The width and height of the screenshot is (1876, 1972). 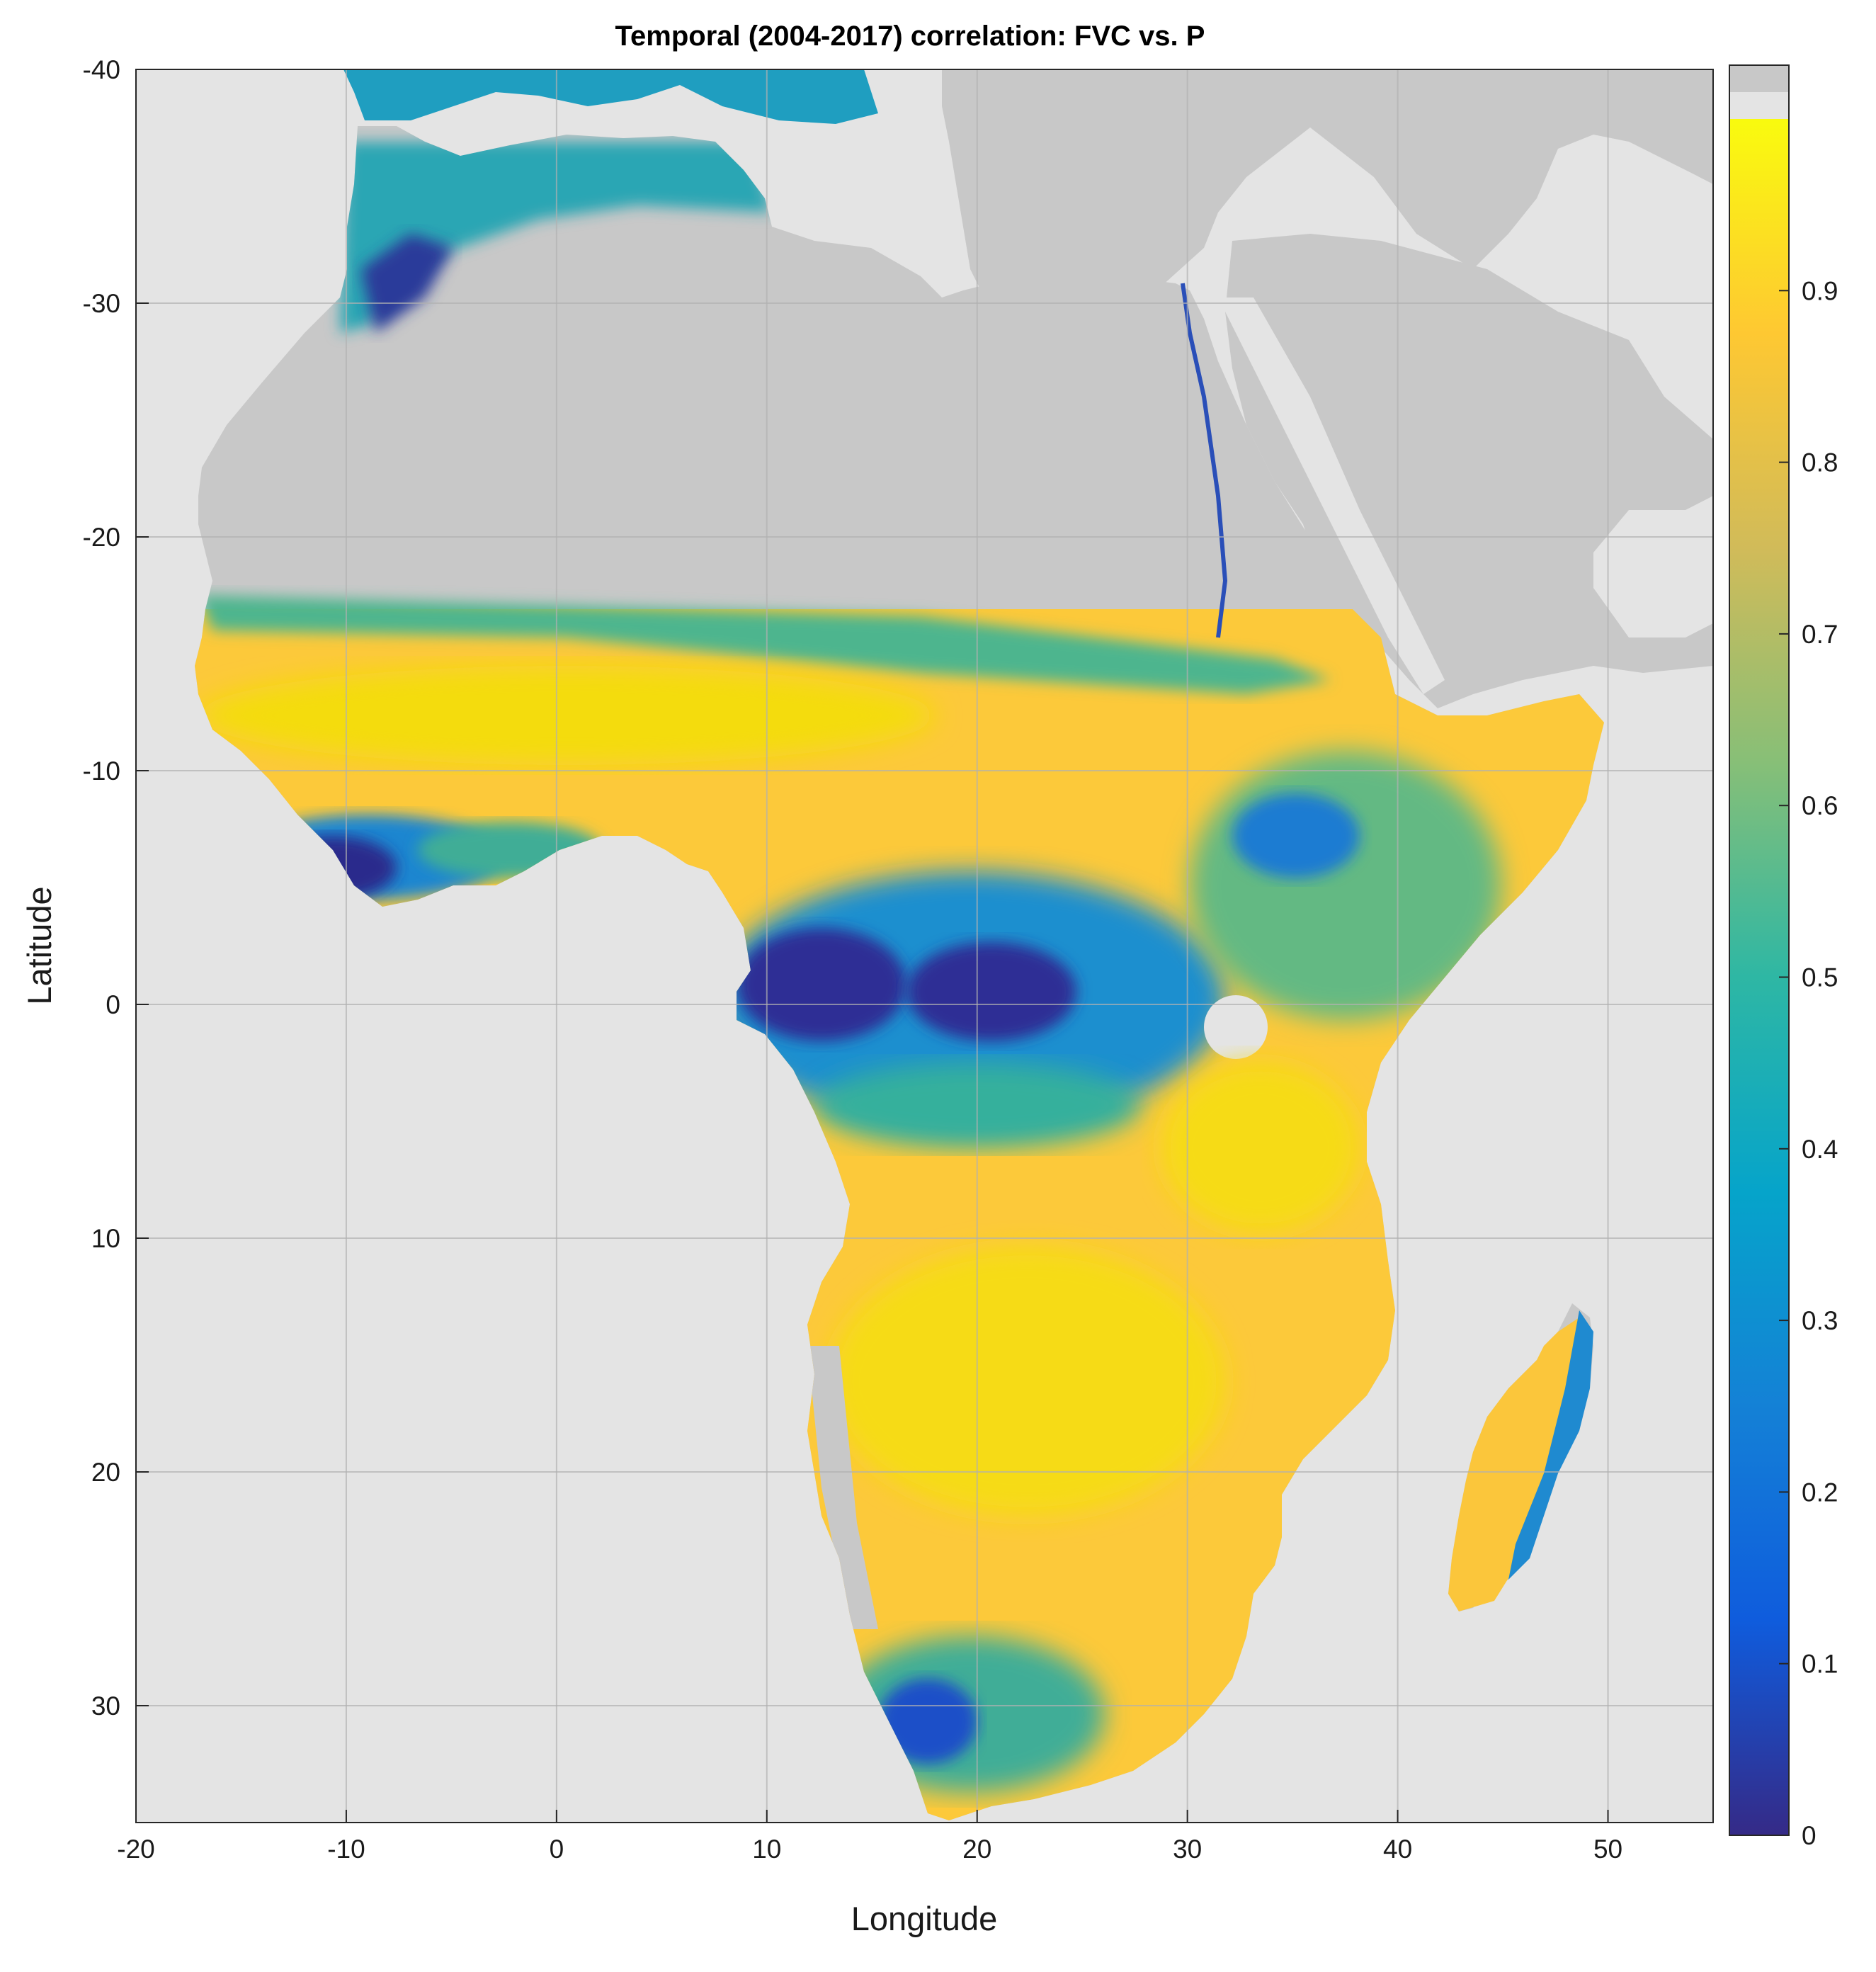 I want to click on colorbar-tick-label: 0.9, so click(x=1820, y=290).